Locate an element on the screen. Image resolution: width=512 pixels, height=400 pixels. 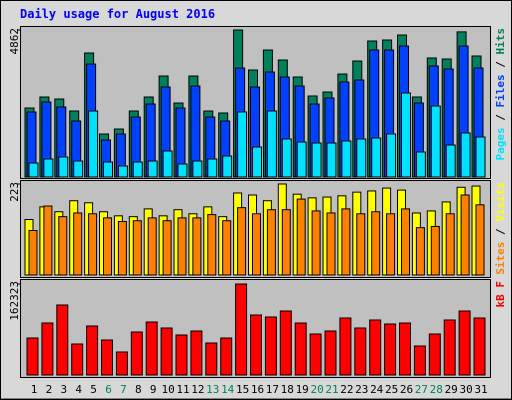
x-tick-label: 9 is located at coordinates (153, 389).